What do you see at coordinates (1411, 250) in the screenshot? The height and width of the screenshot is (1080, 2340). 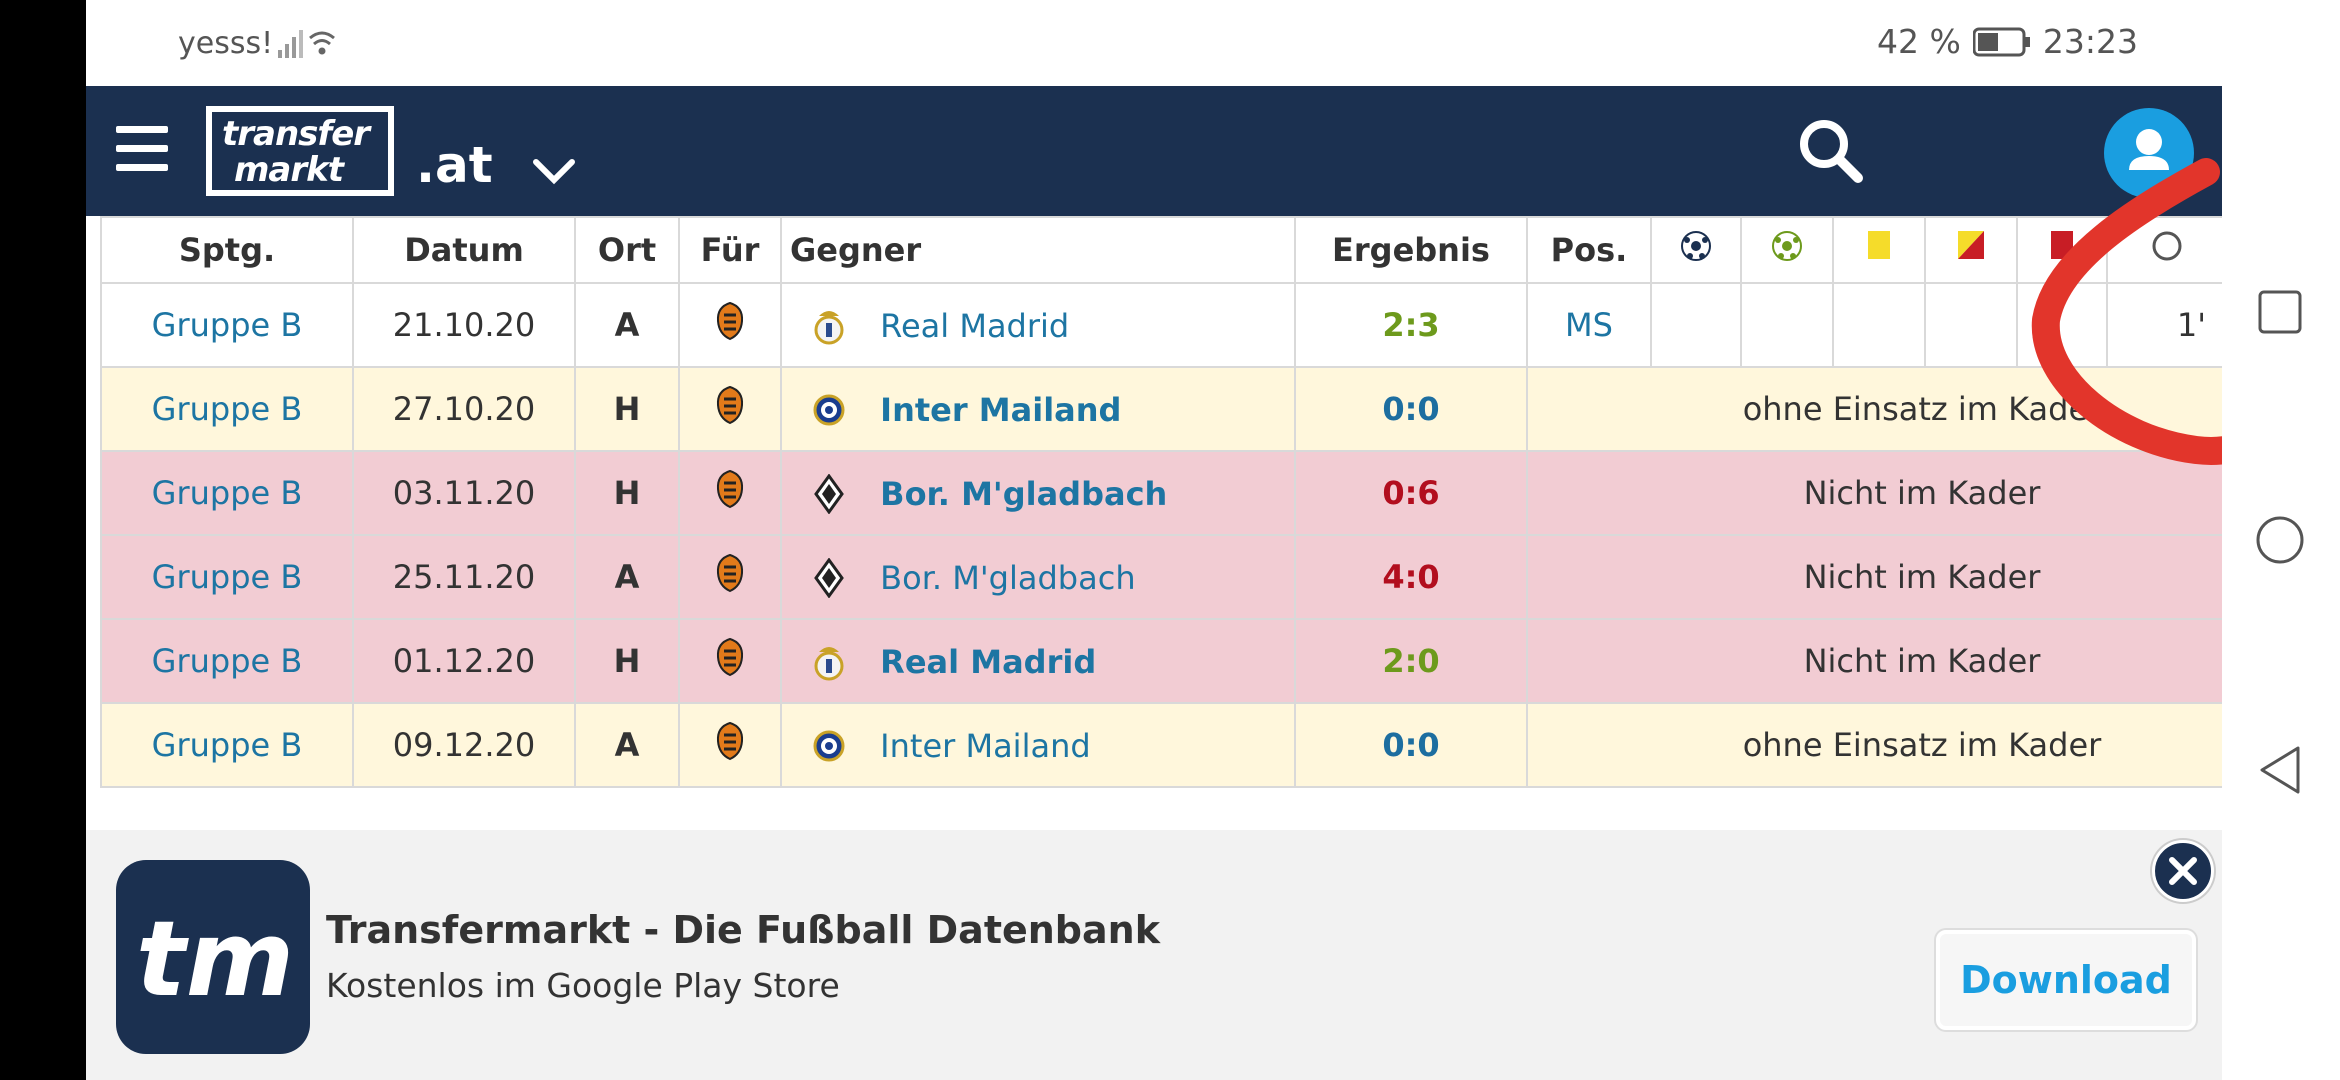 I see `header-result: Ergebnis` at bounding box center [1411, 250].